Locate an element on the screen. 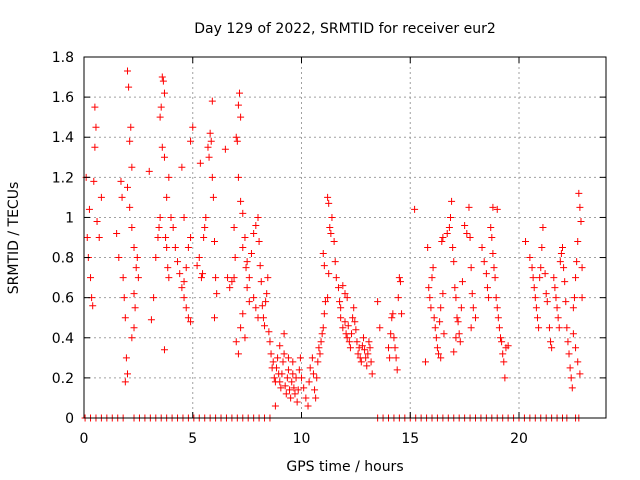  x-tick-label: 0 is located at coordinates (84, 439).